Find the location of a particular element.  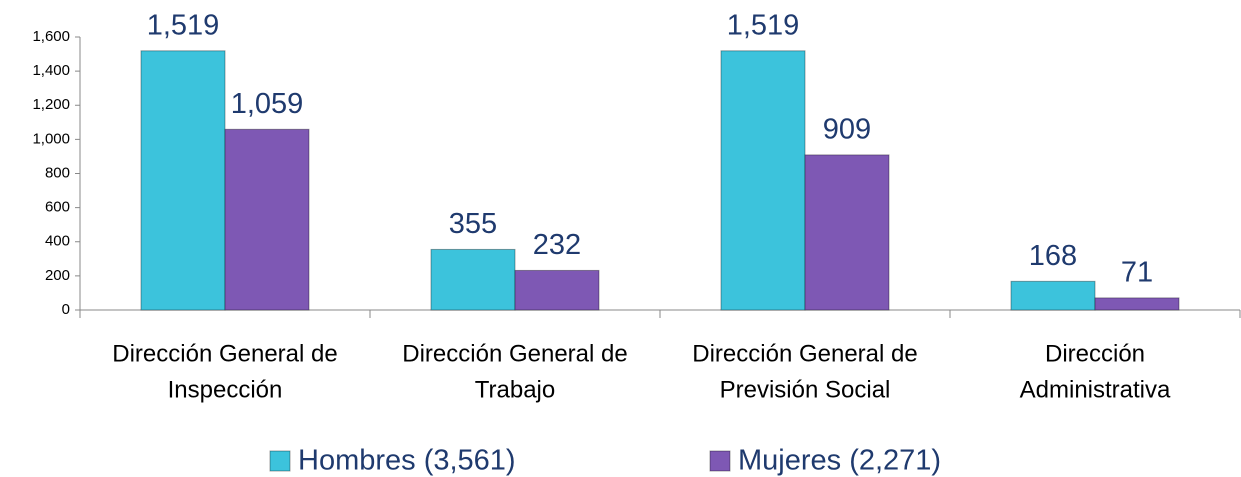

x-tick-label: Dirección is located at coordinates (1095, 353).